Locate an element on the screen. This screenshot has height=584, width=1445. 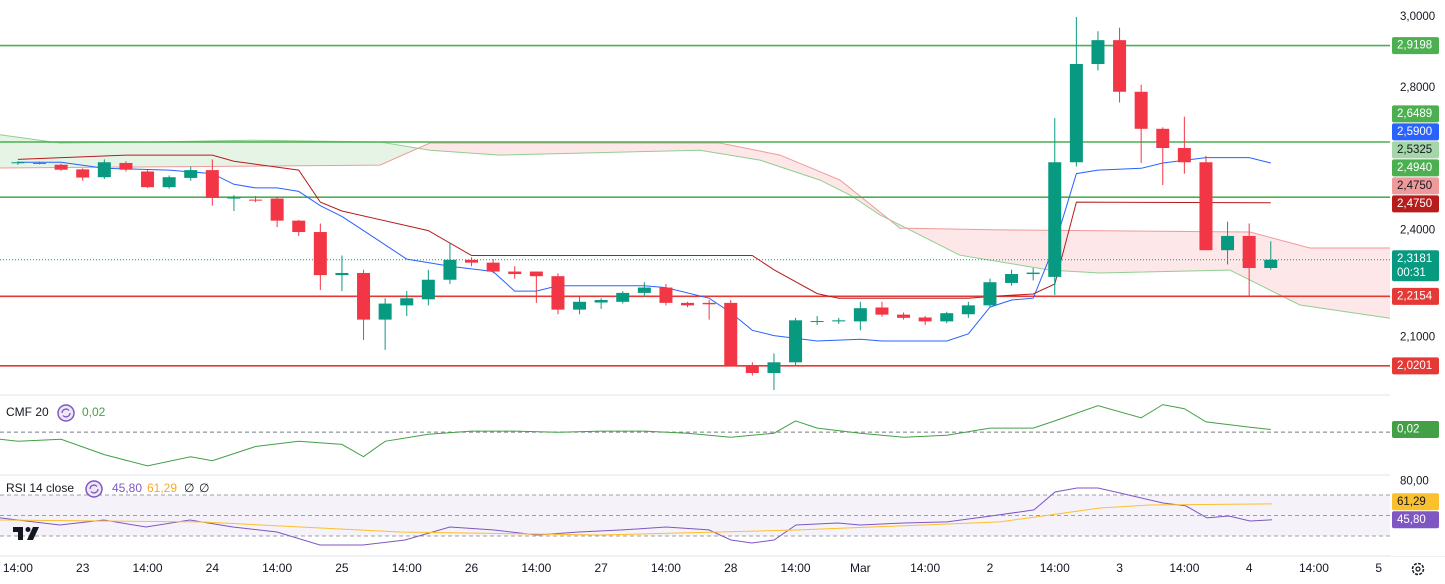
price-badge-label: 2,4750 is located at coordinates (1414, 204).